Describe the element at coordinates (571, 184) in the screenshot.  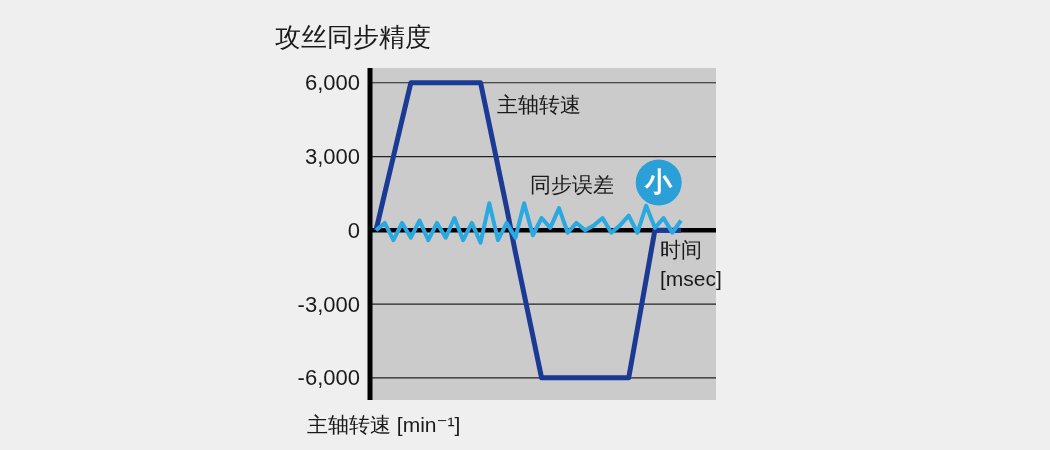
I see `series-label: 同步误差` at that location.